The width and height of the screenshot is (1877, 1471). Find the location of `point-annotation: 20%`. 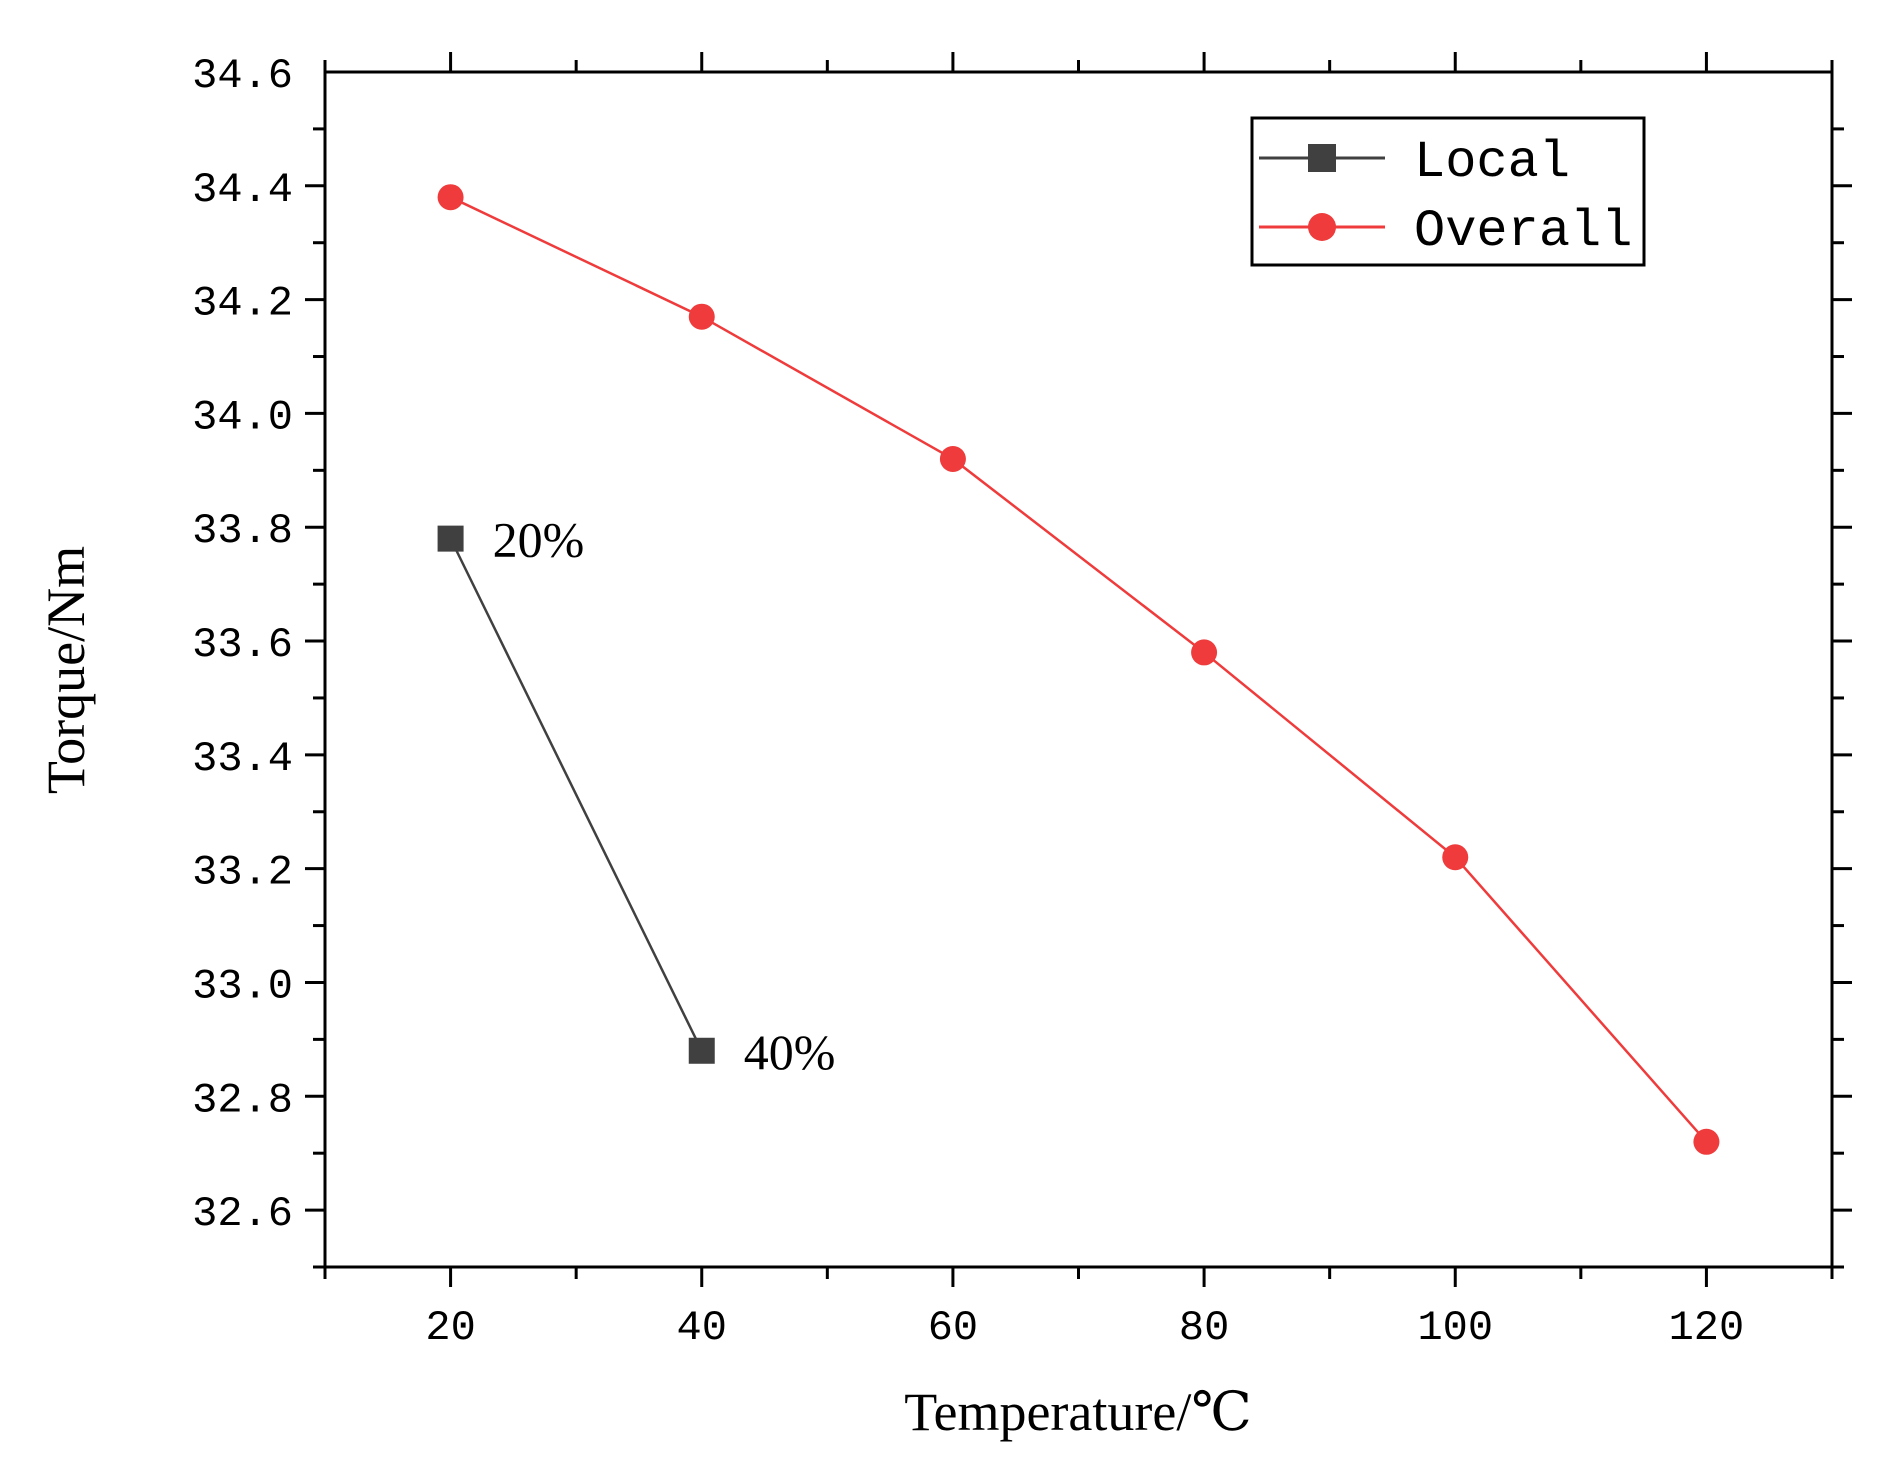

point-annotation: 20% is located at coordinates (539, 540).